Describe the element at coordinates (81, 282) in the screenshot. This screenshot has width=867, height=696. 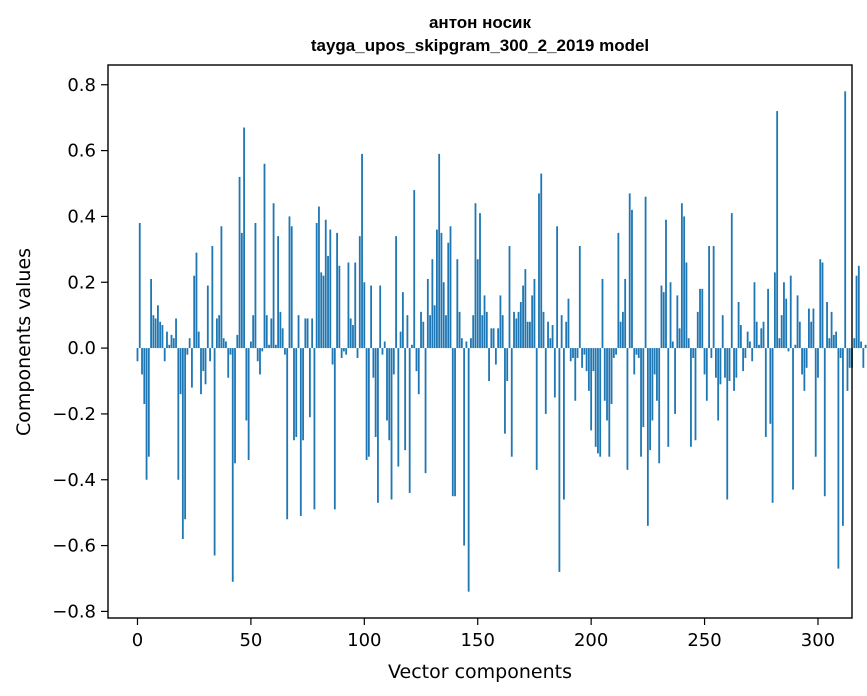
I see `y-tick-label: 0.2` at that location.